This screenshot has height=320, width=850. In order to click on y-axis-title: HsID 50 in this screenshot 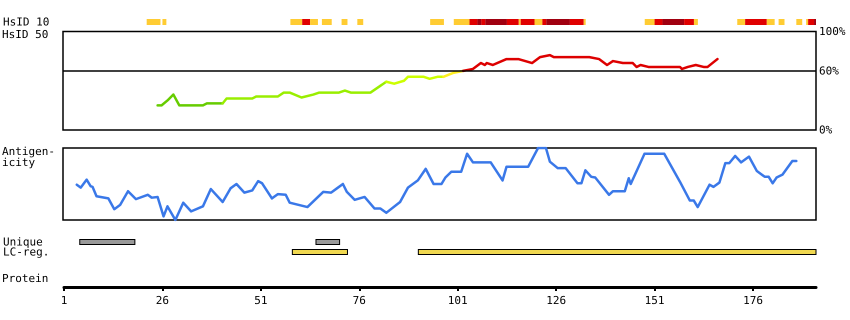, I will do `click(25, 34)`.